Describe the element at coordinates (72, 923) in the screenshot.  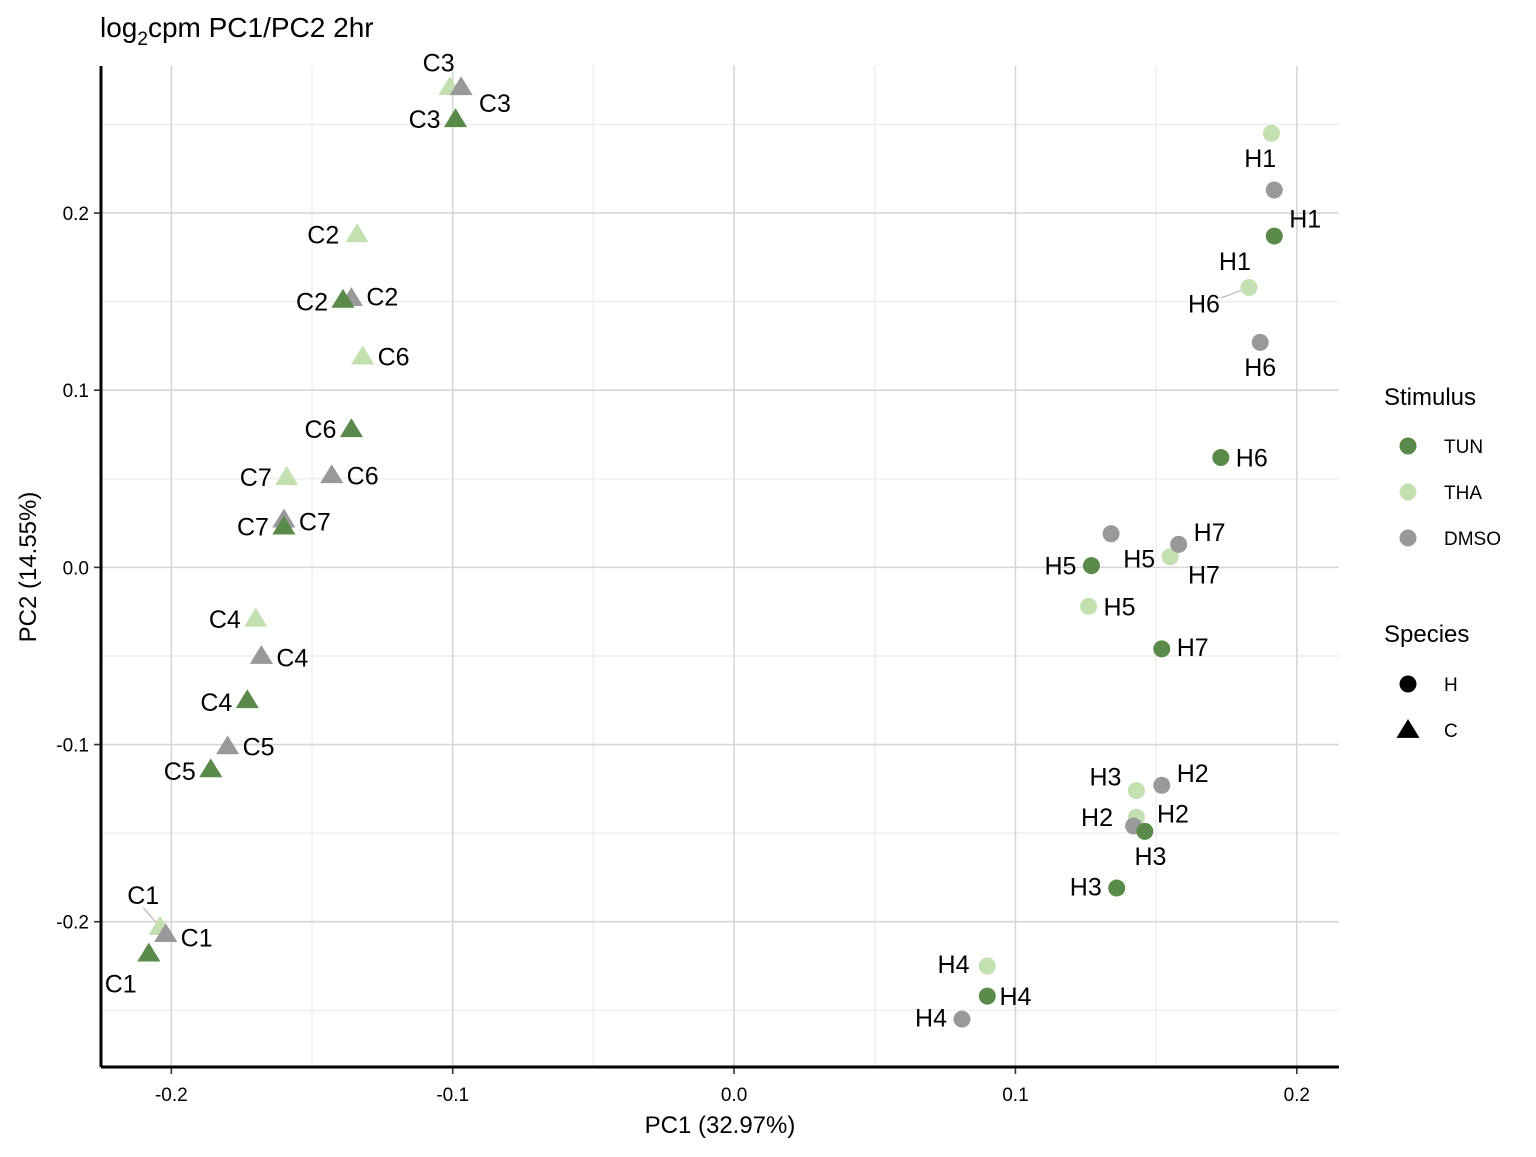
I see `y-tick-label: -0.2` at that location.